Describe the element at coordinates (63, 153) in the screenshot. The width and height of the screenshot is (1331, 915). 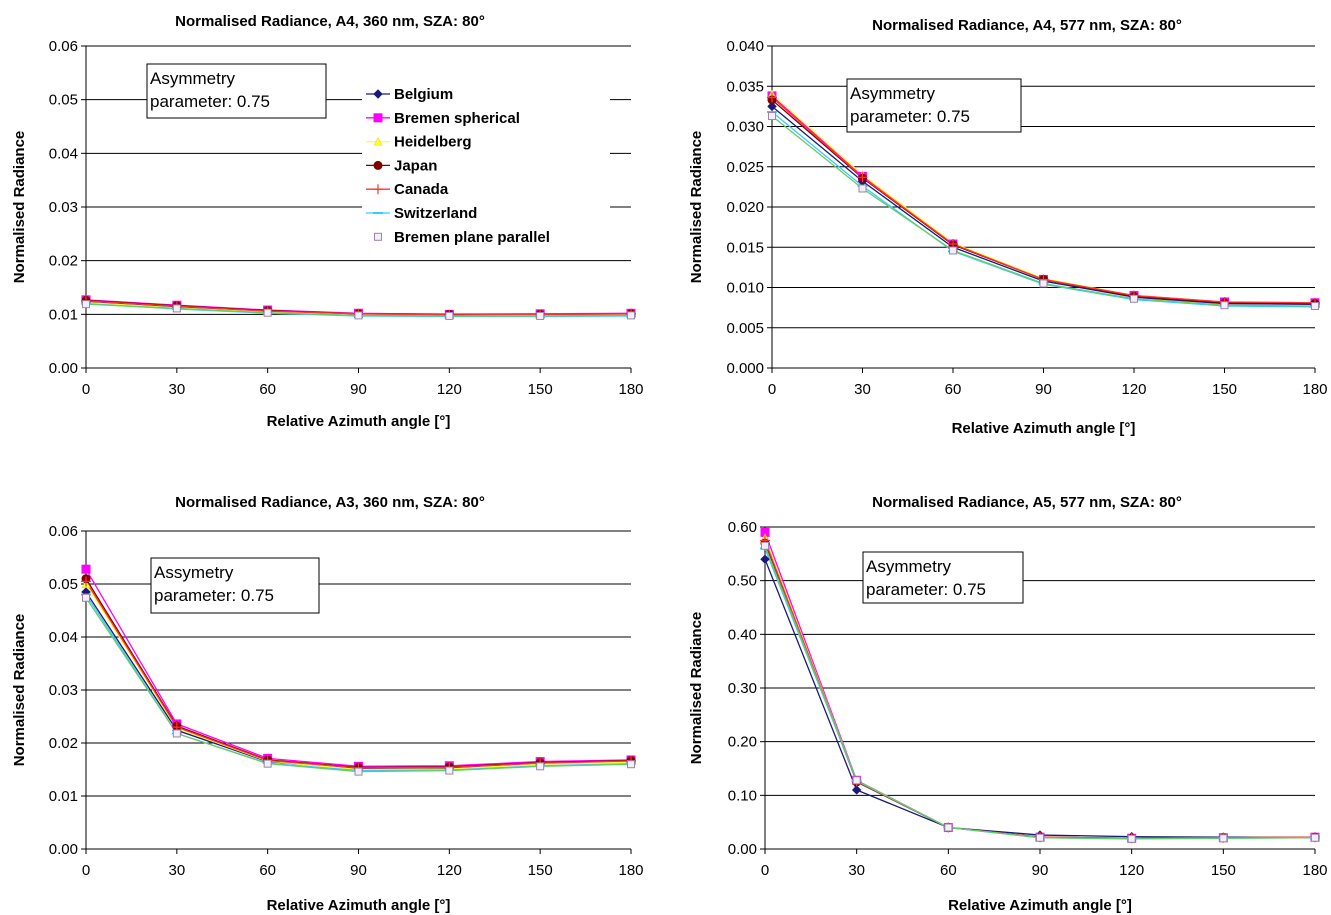
I see `y-tick-label: 0.04` at that location.